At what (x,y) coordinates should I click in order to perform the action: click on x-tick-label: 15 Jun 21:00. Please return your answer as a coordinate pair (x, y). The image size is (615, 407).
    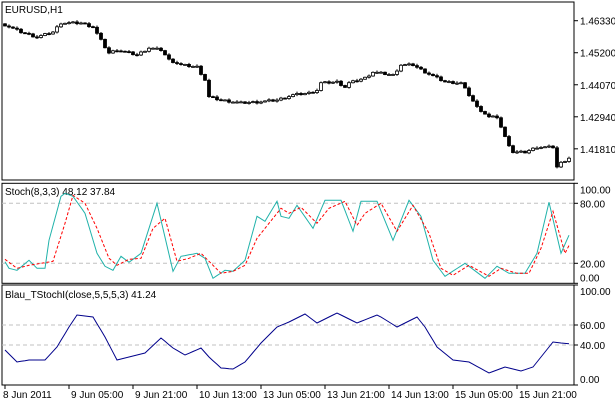
    Looking at the image, I should click on (548, 395).